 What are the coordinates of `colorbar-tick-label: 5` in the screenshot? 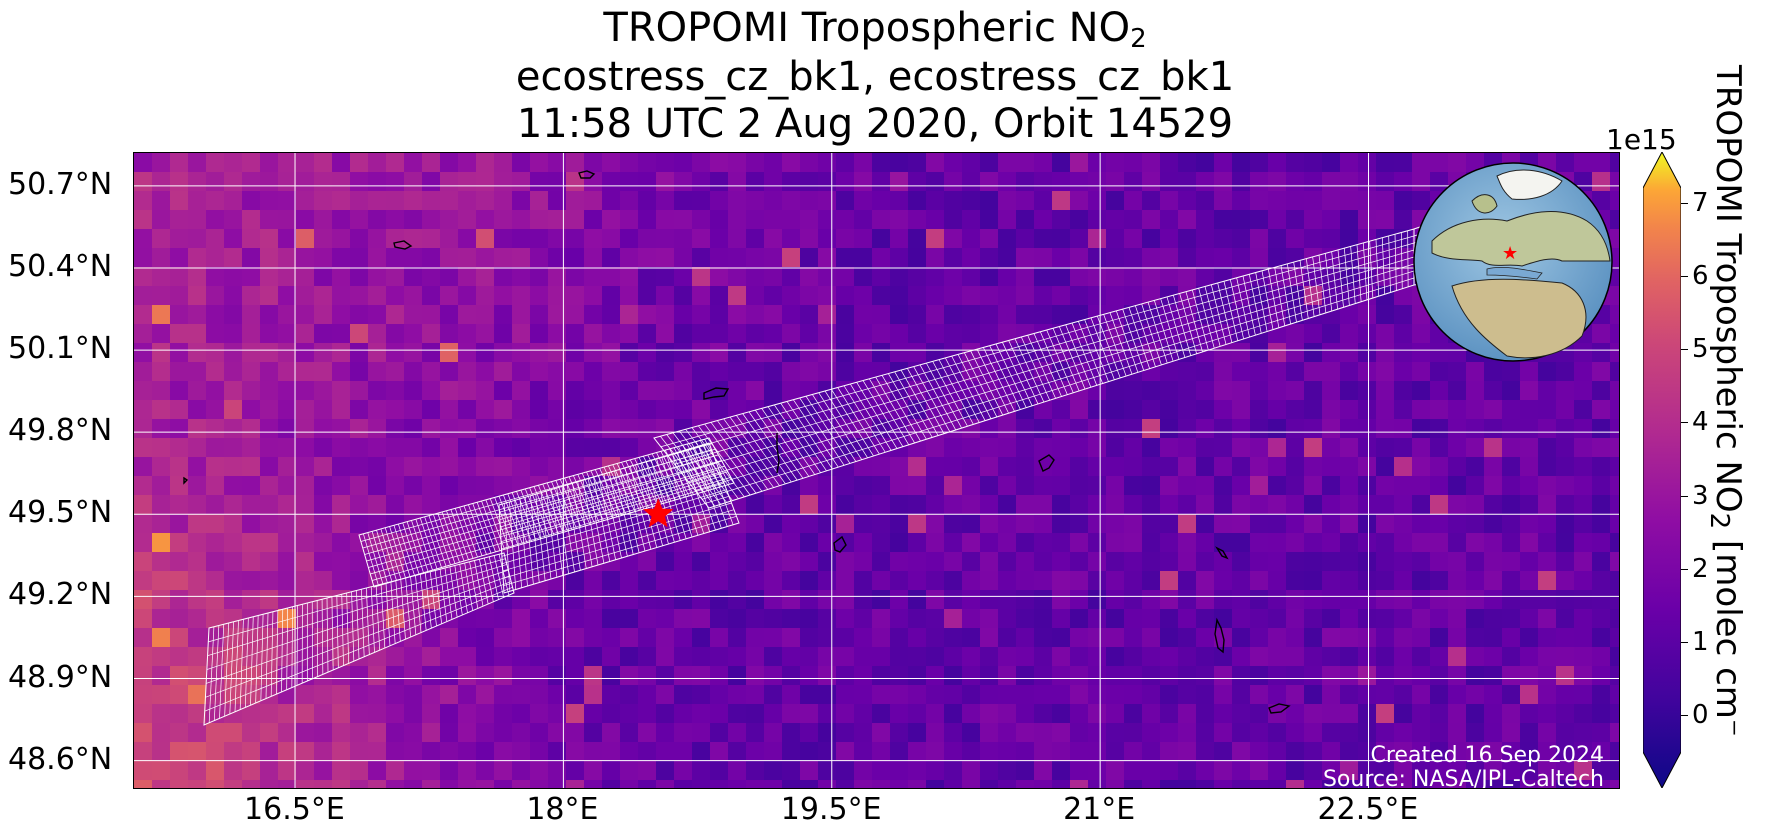 It's located at (1700, 349).